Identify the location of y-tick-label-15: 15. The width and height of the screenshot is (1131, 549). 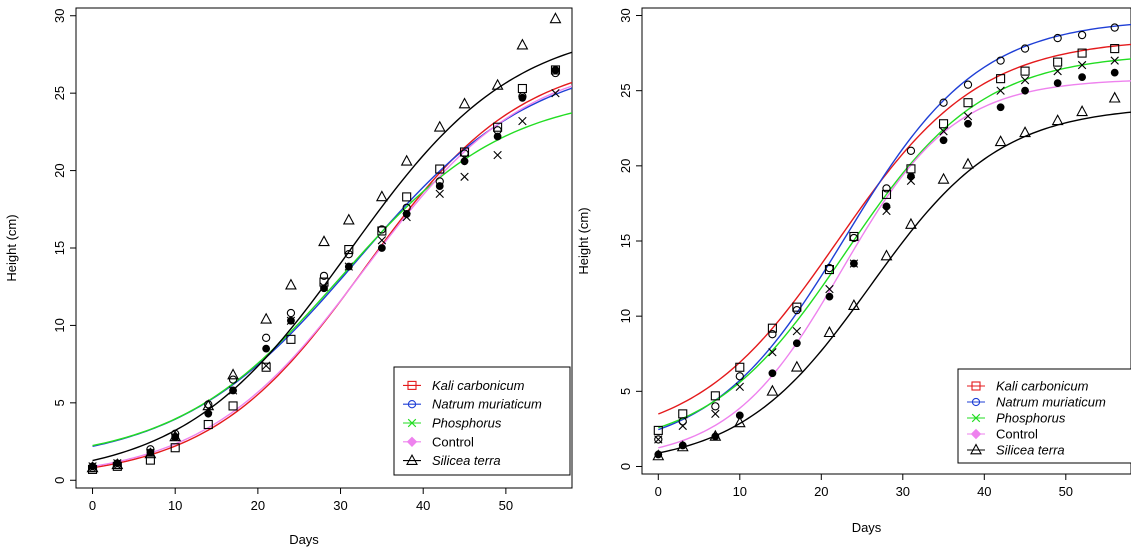
(59, 248).